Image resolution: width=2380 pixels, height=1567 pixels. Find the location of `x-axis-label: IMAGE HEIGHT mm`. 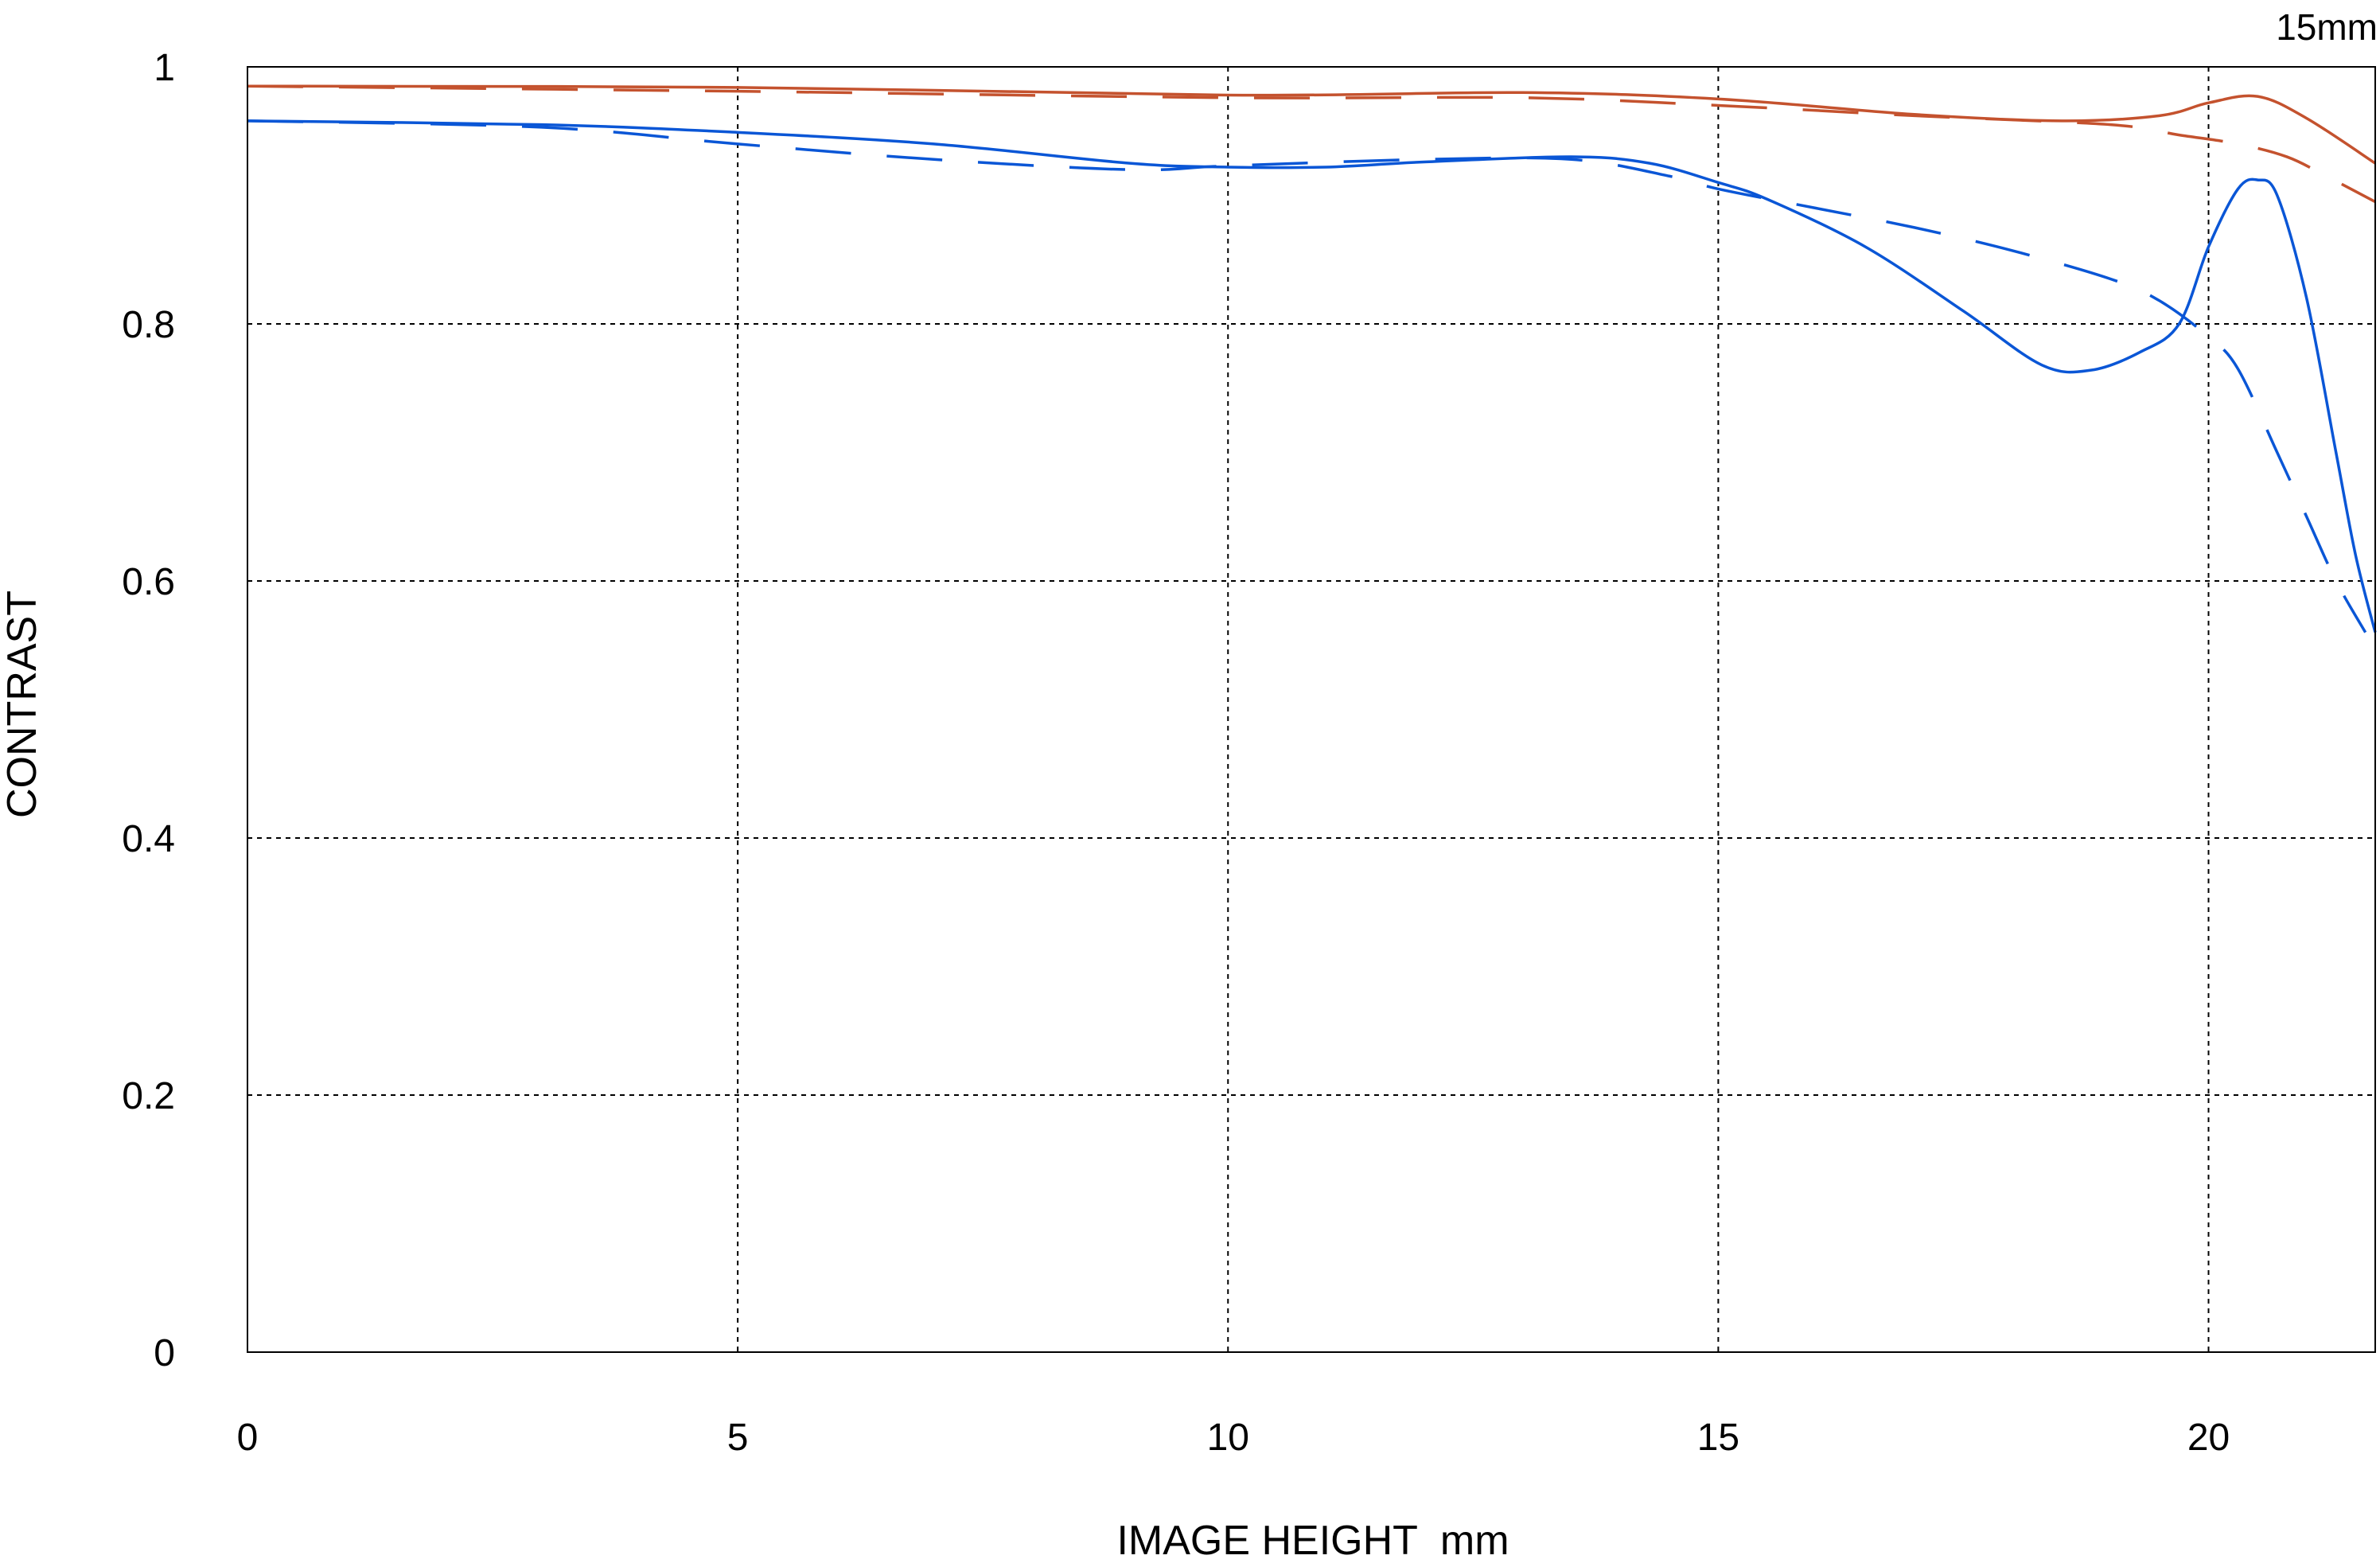

x-axis-label: IMAGE HEIGHT mm is located at coordinates (1312, 1540).